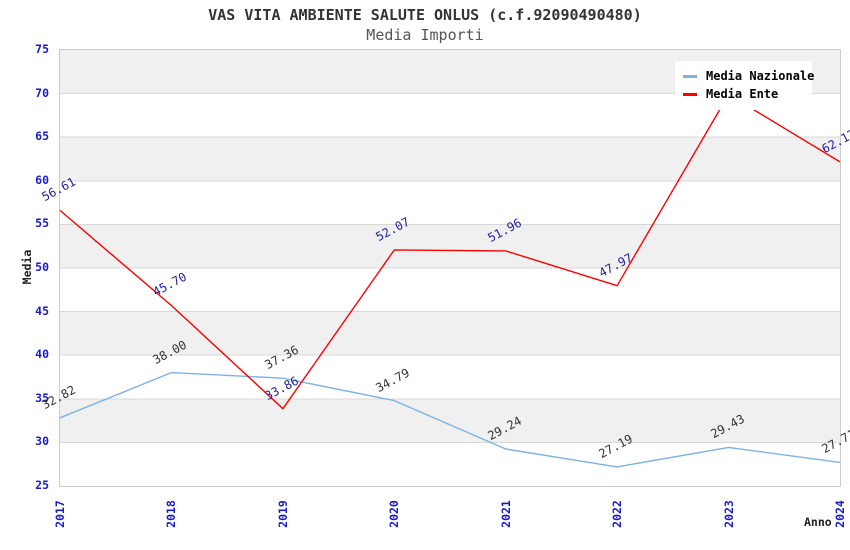 This screenshot has height=550, width=850. What do you see at coordinates (42, 310) in the screenshot?
I see `y-tick-label: 45` at bounding box center [42, 310].